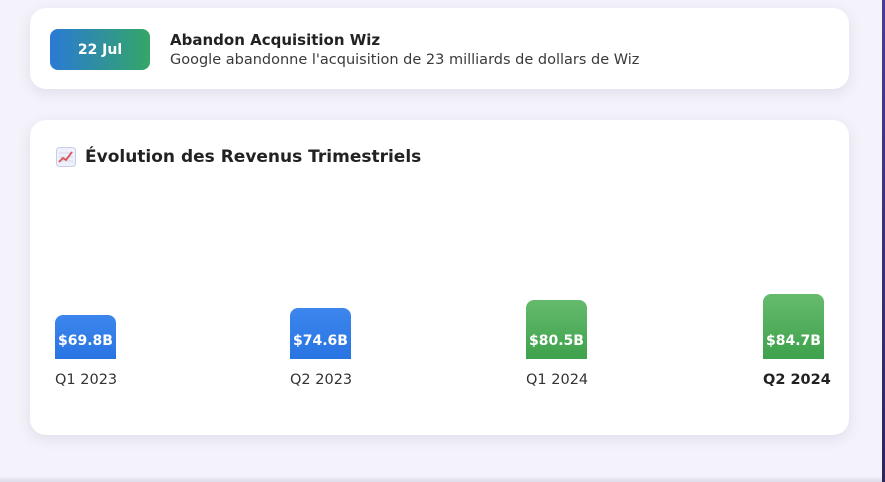  I want to click on bar-rect: $80.5B, so click(556, 329).